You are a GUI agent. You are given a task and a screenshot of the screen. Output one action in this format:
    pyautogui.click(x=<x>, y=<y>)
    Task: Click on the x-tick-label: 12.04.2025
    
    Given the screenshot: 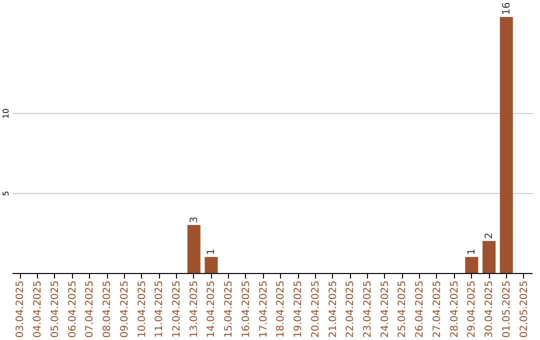 What is the action you would take?
    pyautogui.click(x=177, y=309)
    